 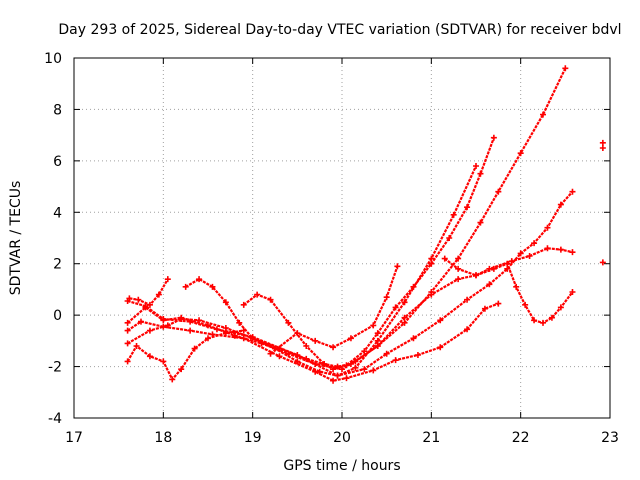 What do you see at coordinates (431, 438) in the screenshot?
I see `x-tick-label: 21` at bounding box center [431, 438].